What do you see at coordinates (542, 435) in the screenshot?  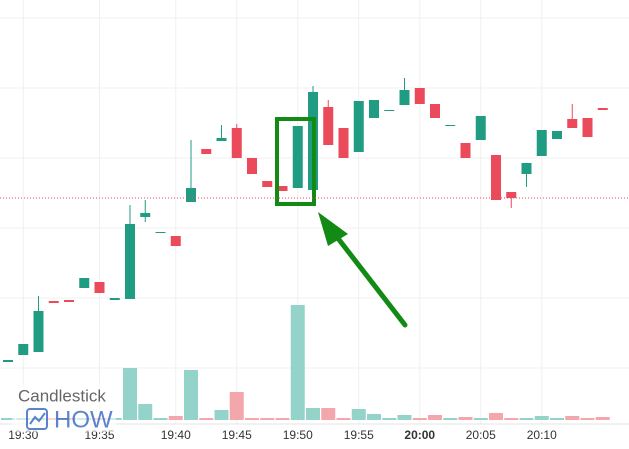 I see `x-tick-label: 20:10` at bounding box center [542, 435].